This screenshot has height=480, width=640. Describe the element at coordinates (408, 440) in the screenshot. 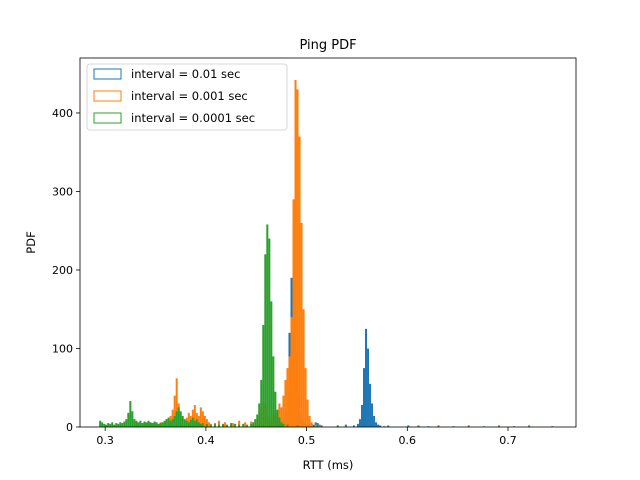

I see `x-tick-label: 0.6` at that location.